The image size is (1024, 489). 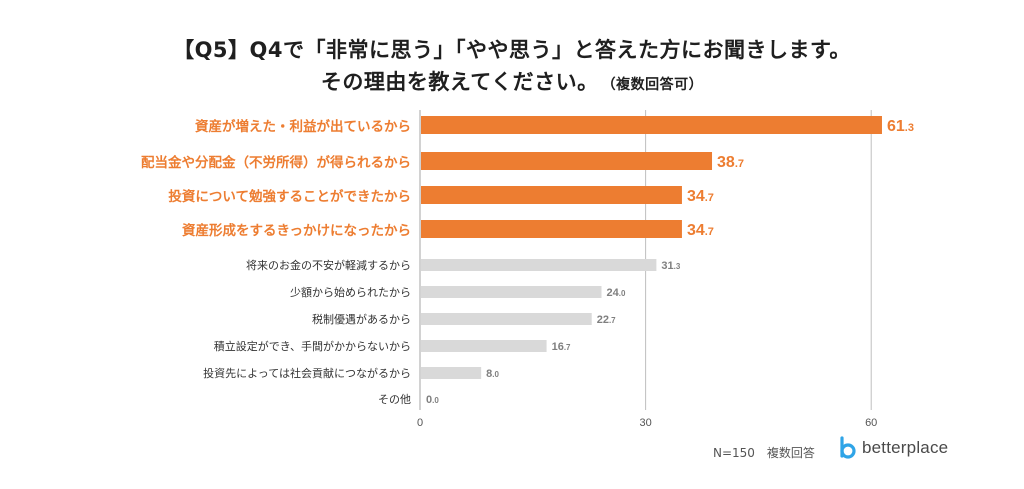 What do you see at coordinates (603, 320) in the screenshot?
I see `value-label-integer: 22` at bounding box center [603, 320].